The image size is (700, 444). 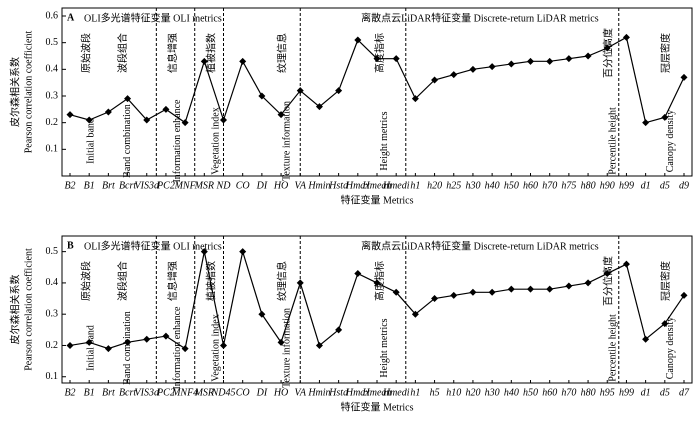 What do you see at coordinates (377, 392) in the screenshot?
I see `x-tick-label: Hmean` at bounding box center [377, 392].